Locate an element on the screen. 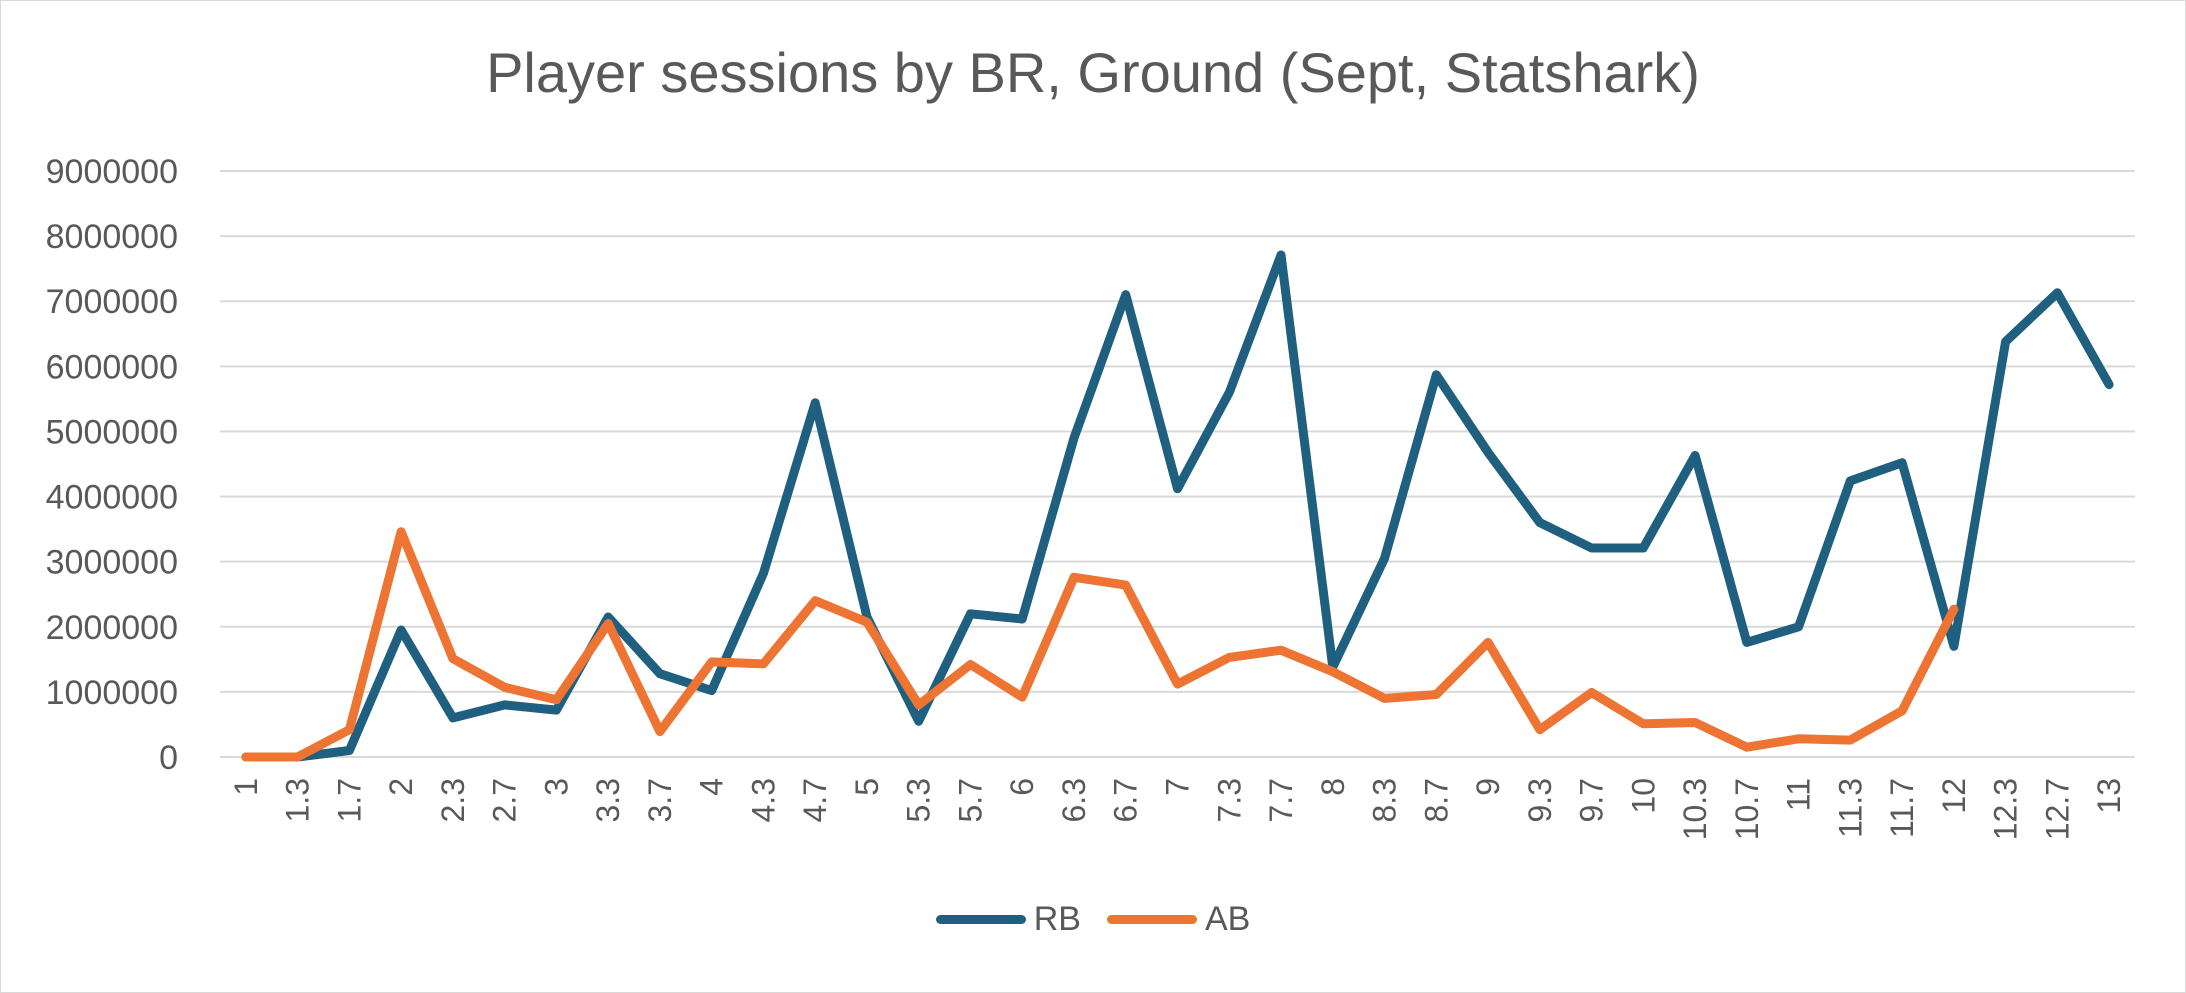 The width and height of the screenshot is (2186, 993). y-tick-label: 1000000 is located at coordinates (112, 693).